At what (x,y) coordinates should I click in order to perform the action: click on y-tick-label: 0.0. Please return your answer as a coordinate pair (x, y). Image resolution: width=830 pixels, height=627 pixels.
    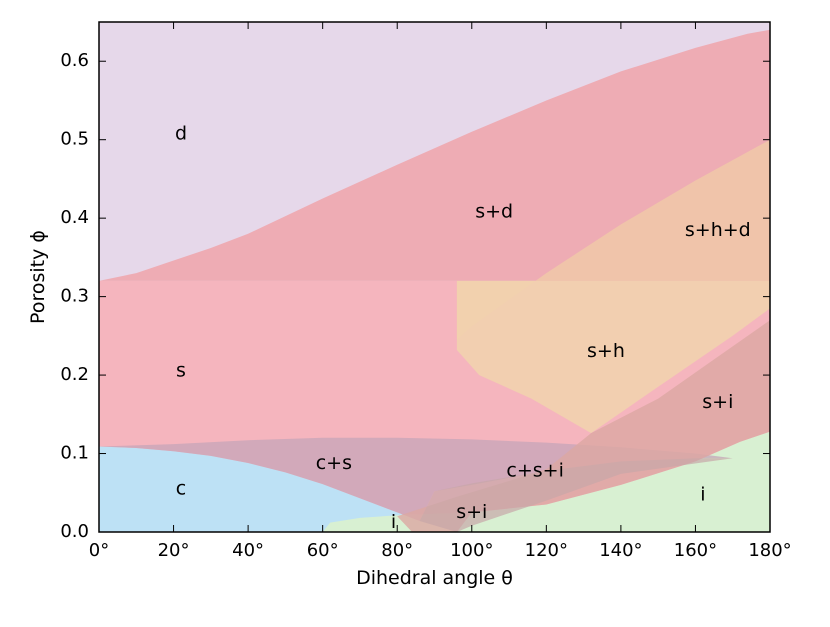
    Looking at the image, I should click on (74, 531).